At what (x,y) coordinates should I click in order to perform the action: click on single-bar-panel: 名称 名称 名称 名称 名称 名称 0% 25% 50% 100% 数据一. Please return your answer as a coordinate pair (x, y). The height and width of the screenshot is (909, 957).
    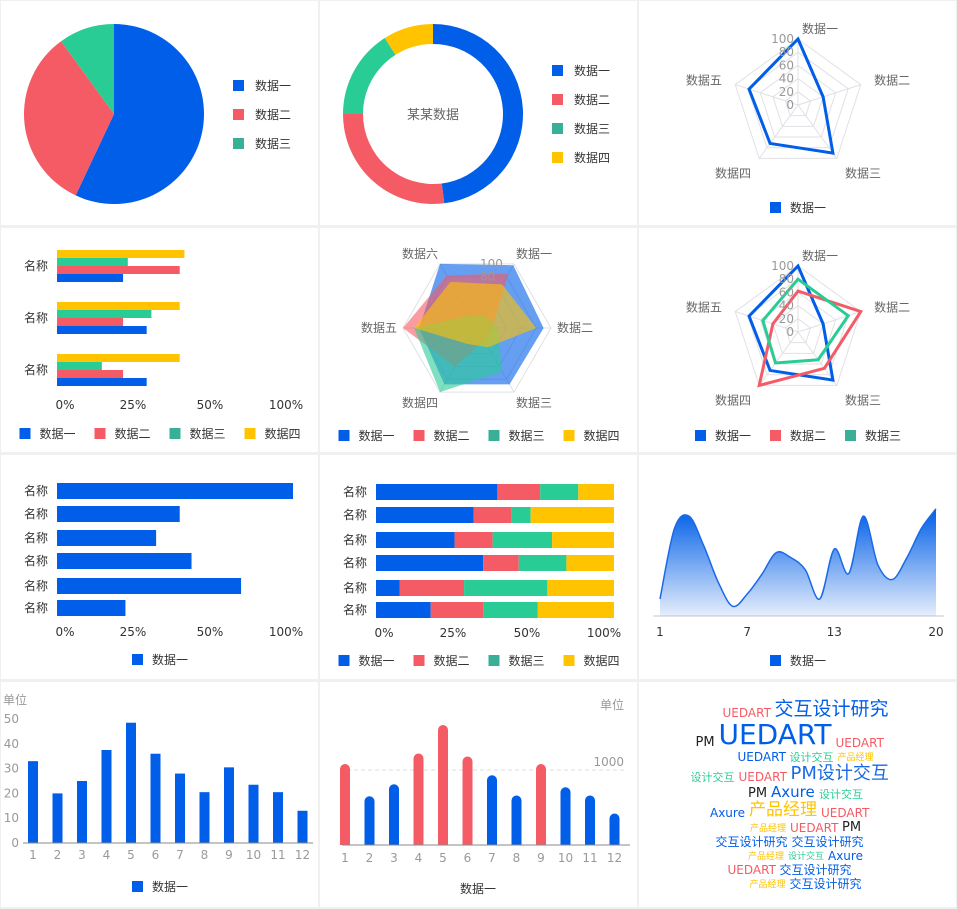
    Looking at the image, I should click on (159, 567).